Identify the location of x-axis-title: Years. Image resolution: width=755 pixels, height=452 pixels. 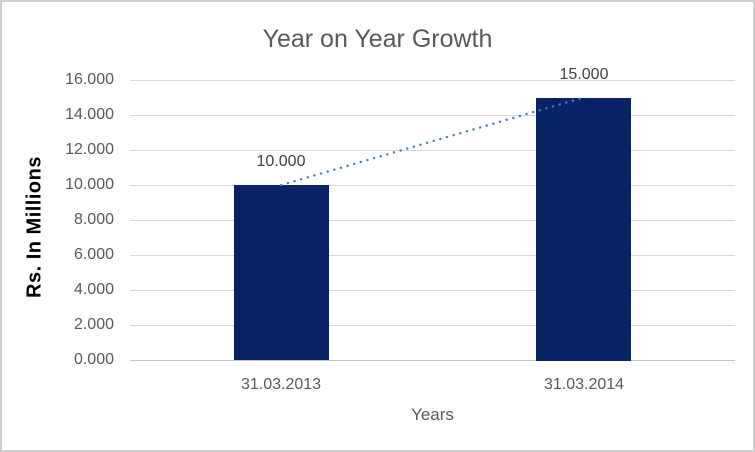
(432, 414).